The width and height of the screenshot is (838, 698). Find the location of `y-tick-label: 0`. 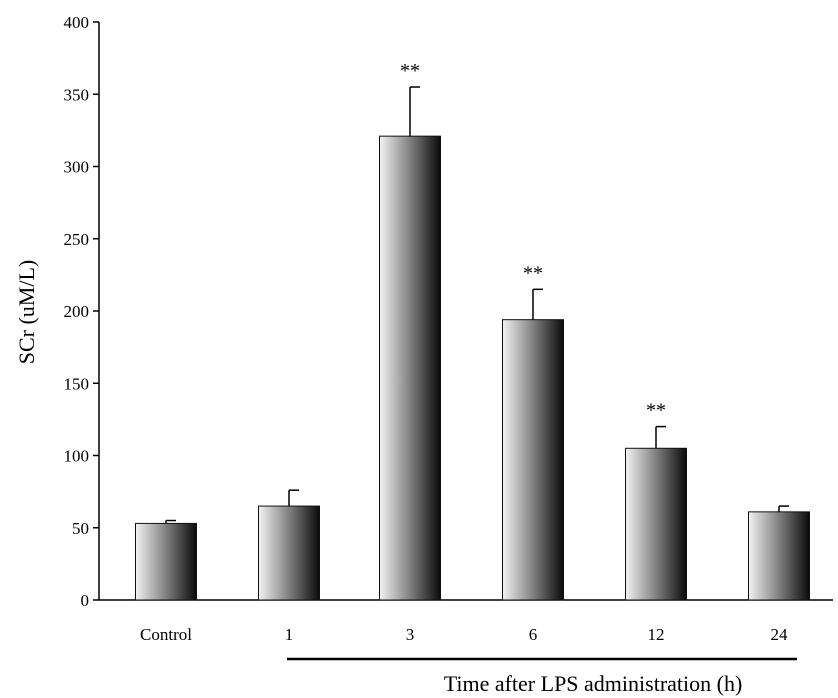

y-tick-label: 0 is located at coordinates (85, 600).